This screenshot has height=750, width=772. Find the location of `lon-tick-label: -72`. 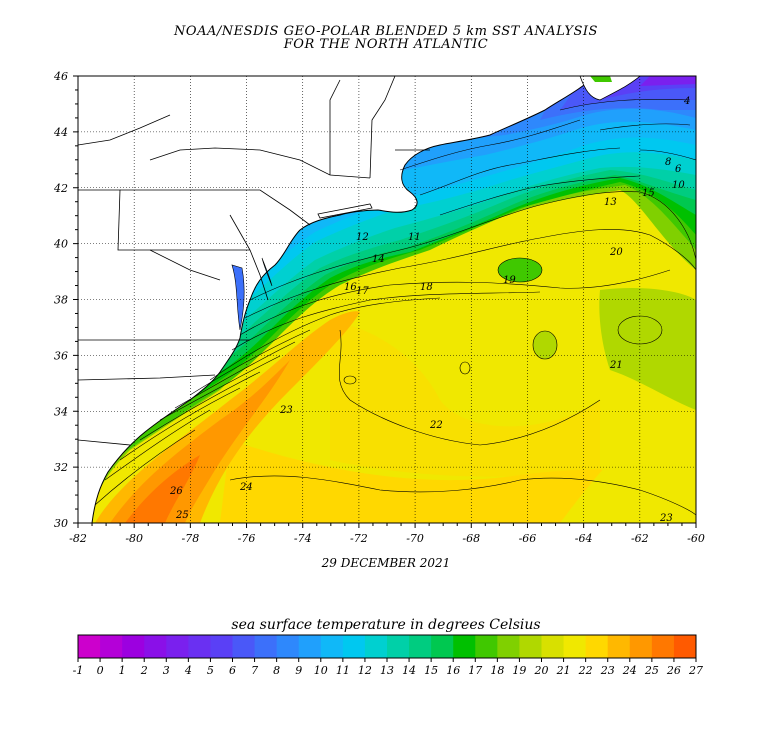

lon-tick-label: -72 is located at coordinates (359, 538).